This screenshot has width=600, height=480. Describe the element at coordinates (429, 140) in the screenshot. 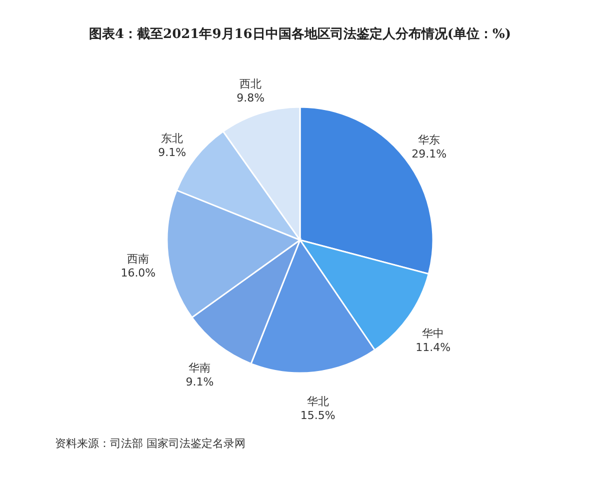

I see `slice-label: 华东` at that location.